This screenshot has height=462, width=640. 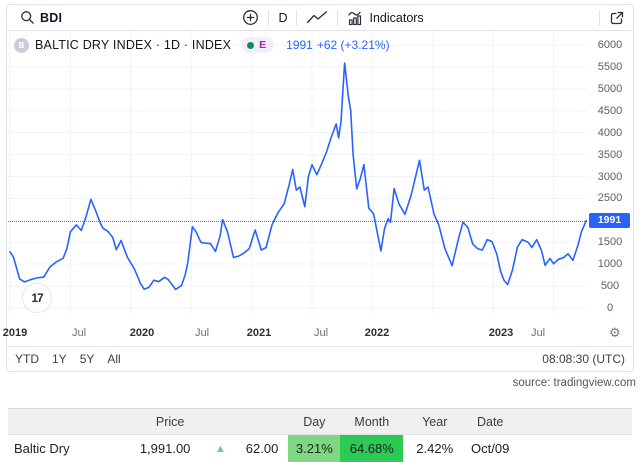 What do you see at coordinates (27, 17) in the screenshot?
I see `search-icon` at bounding box center [27, 17].